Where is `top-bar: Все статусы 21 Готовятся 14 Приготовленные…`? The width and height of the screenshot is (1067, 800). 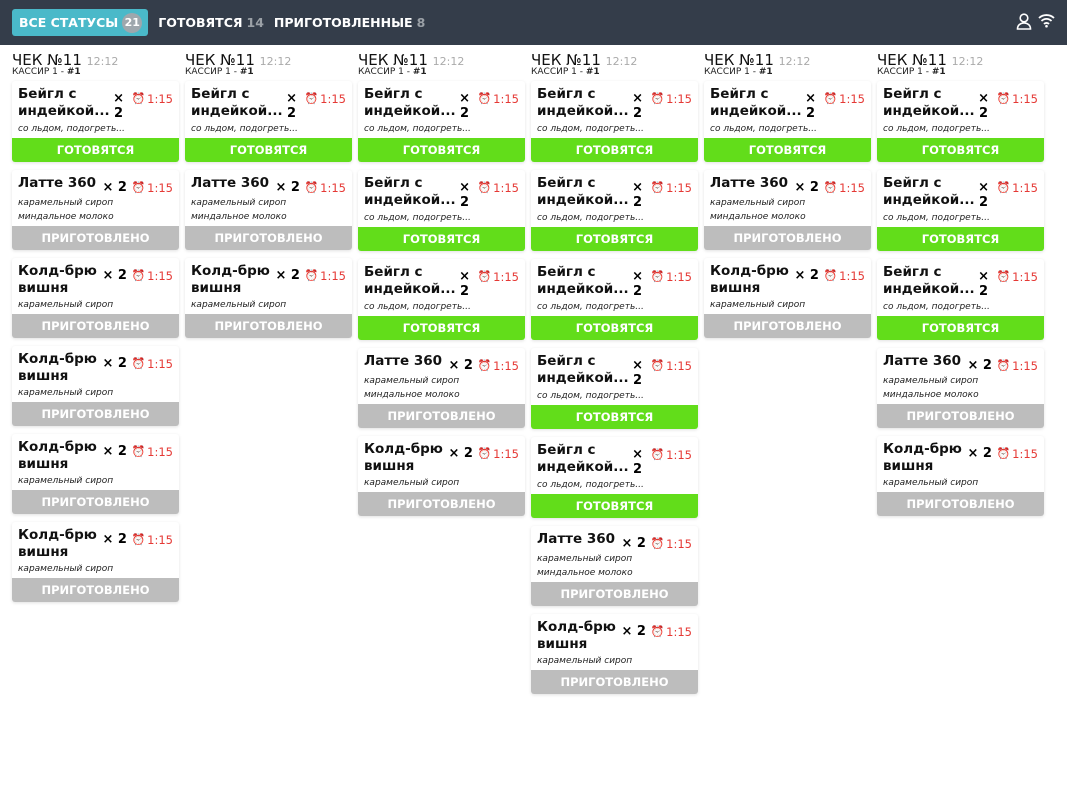 top-bar: Все статусы 21 Готовятся 14 Приготовленные… is located at coordinates (533, 22).